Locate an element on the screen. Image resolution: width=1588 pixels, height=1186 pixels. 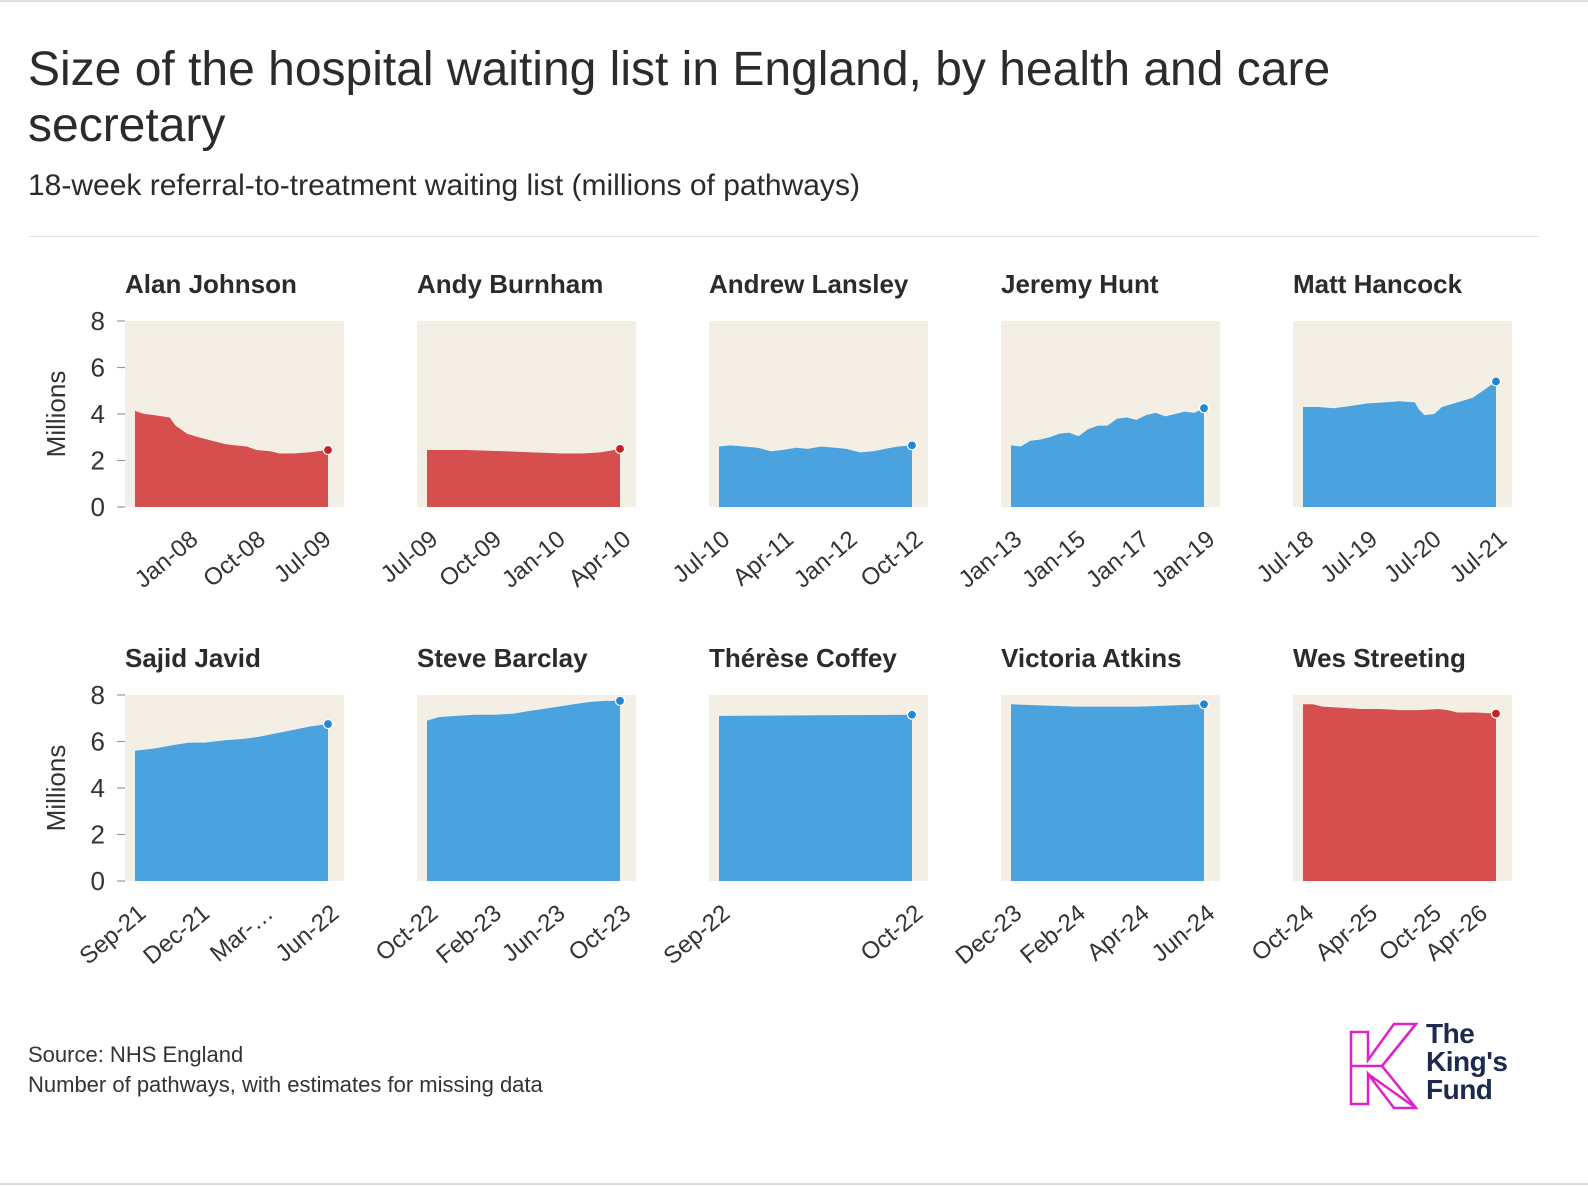
panel-title: Wes Streeting is located at coordinates (1379, 658).